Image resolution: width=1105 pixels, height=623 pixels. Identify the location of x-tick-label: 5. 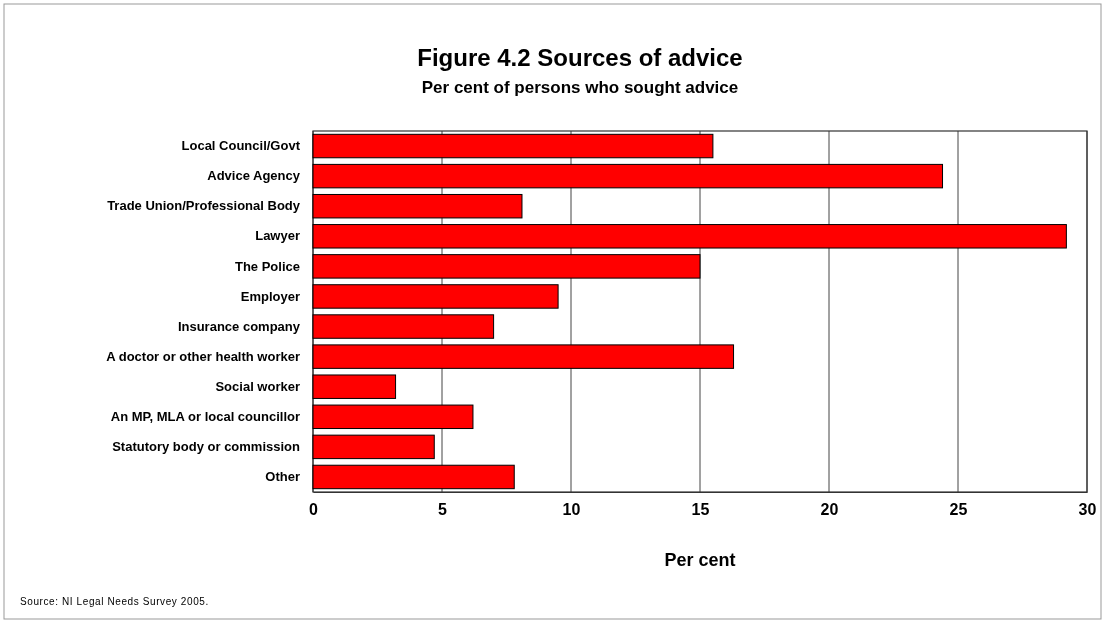
(443, 510).